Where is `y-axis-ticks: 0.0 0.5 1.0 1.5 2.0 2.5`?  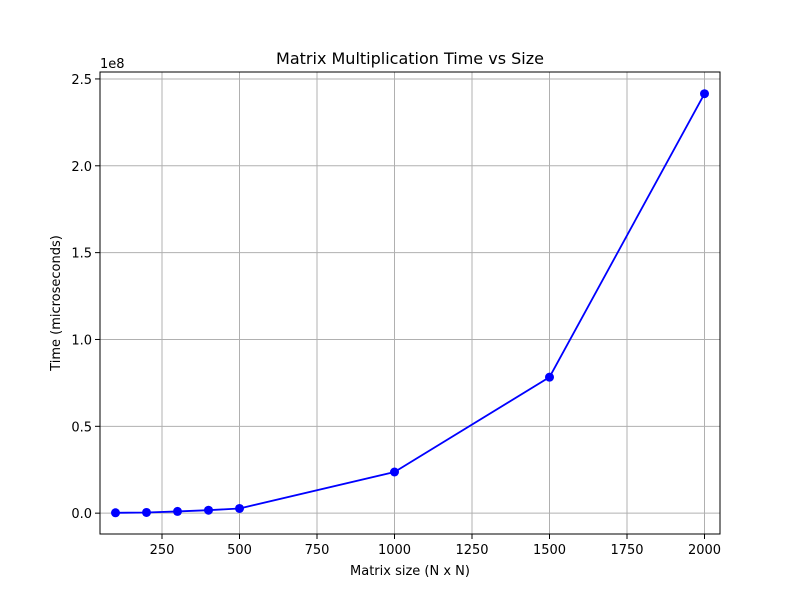
y-axis-ticks: 0.0 0.5 1.0 1.5 2.0 2.5 is located at coordinates (85, 297).